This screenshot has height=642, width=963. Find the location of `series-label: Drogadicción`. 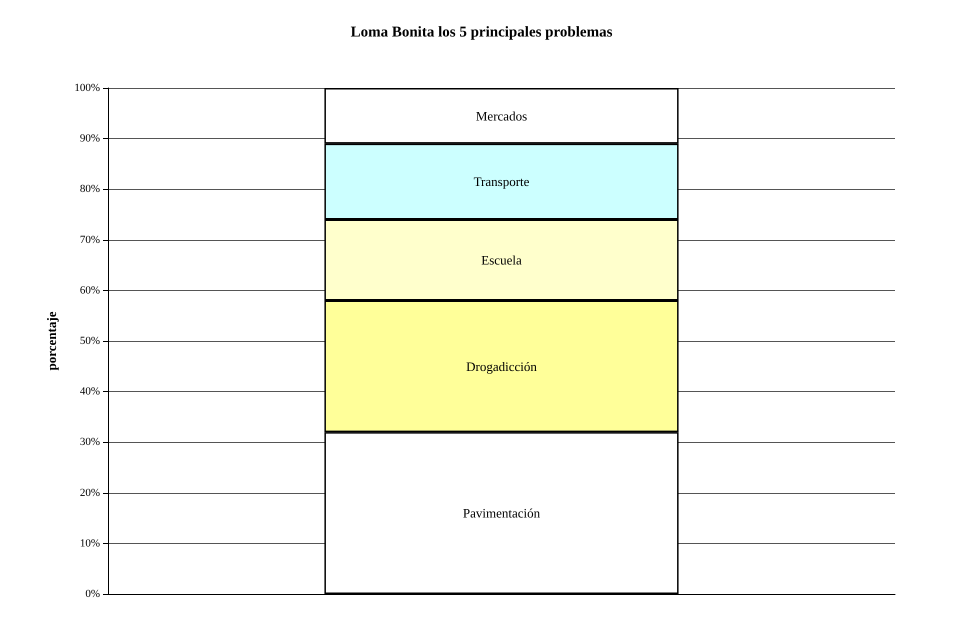

series-label: Drogadicción is located at coordinates (502, 366).